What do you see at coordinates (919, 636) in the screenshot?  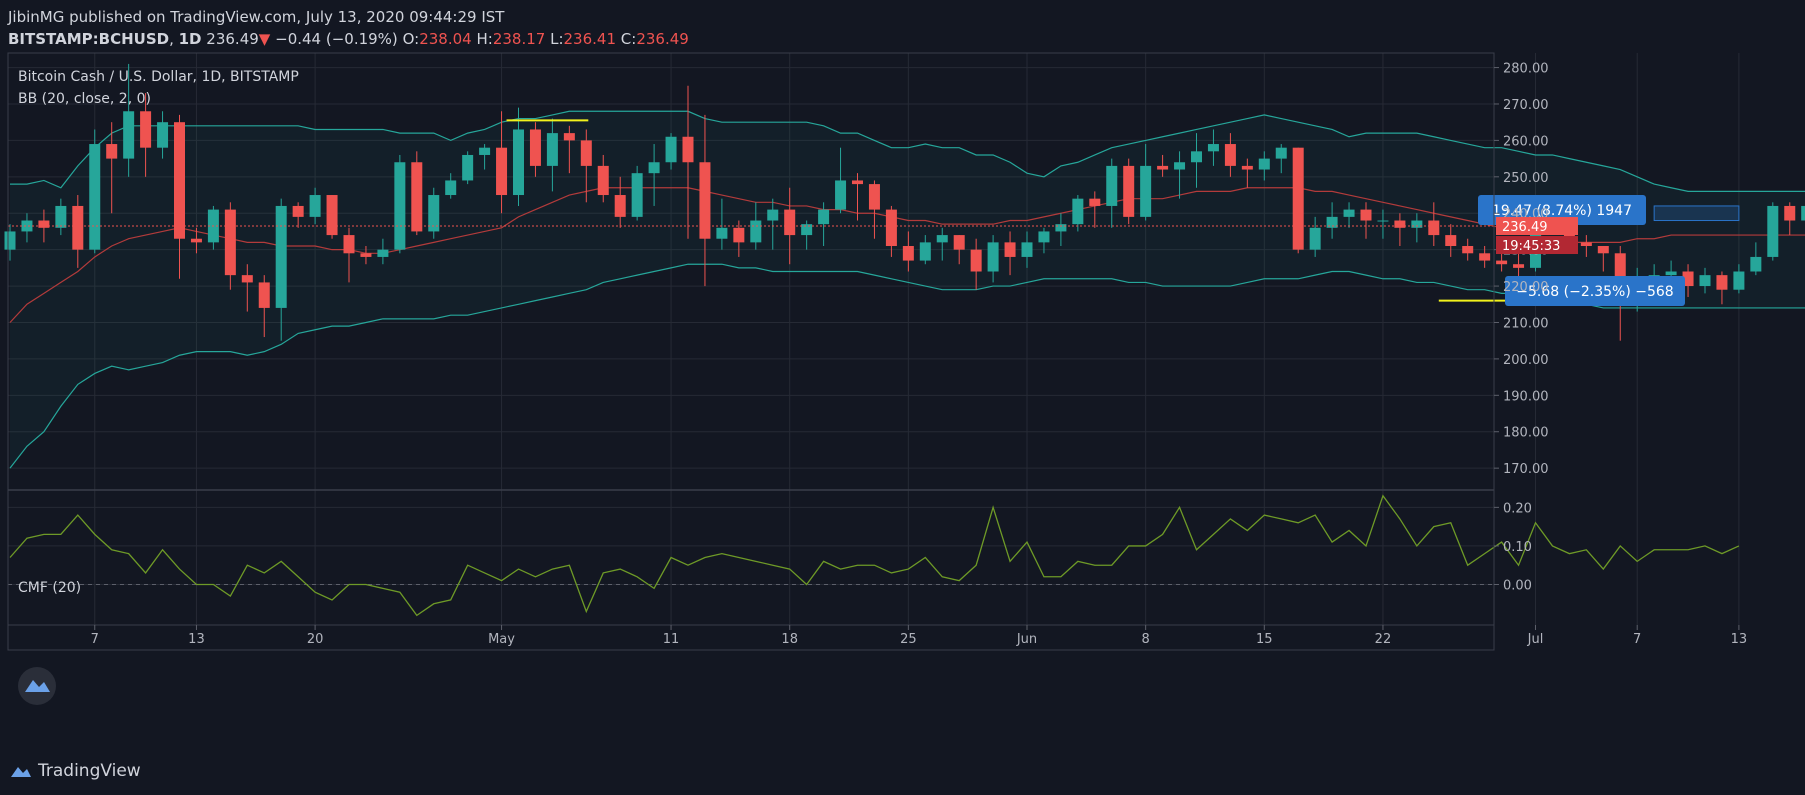 I see `time-axis: 7 13 20 May 11 18 25 Jun 8 15 22 Jul 7 13` at bounding box center [919, 636].